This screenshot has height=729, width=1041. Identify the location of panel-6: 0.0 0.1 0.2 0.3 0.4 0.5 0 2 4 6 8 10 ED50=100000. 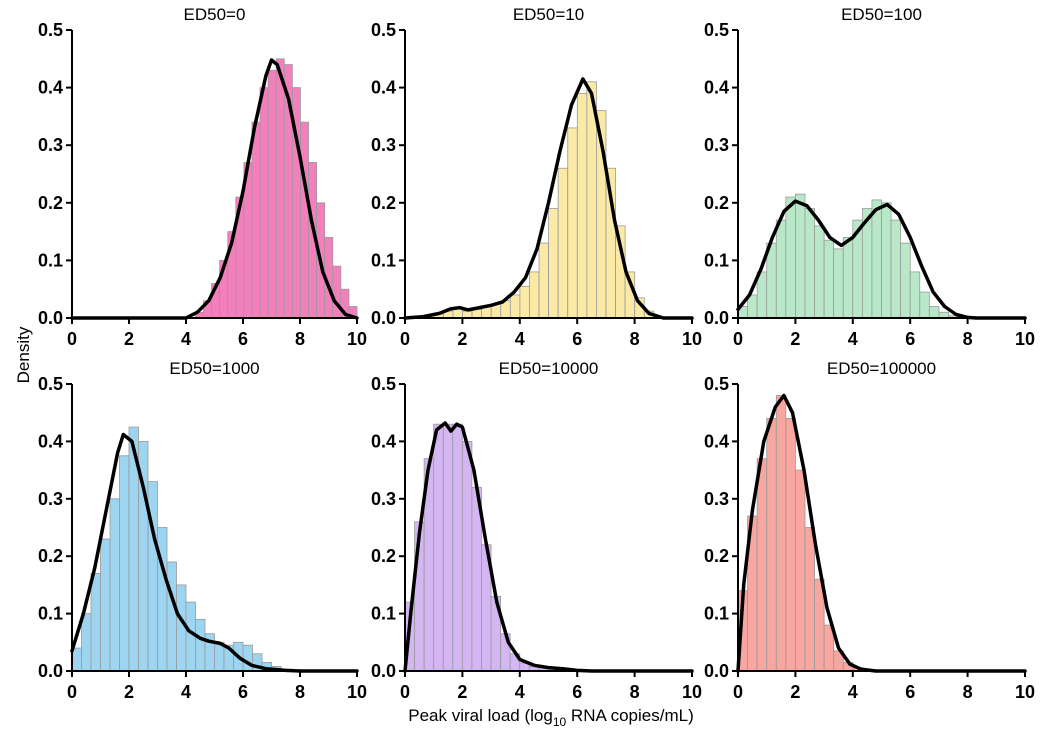
(869, 530).